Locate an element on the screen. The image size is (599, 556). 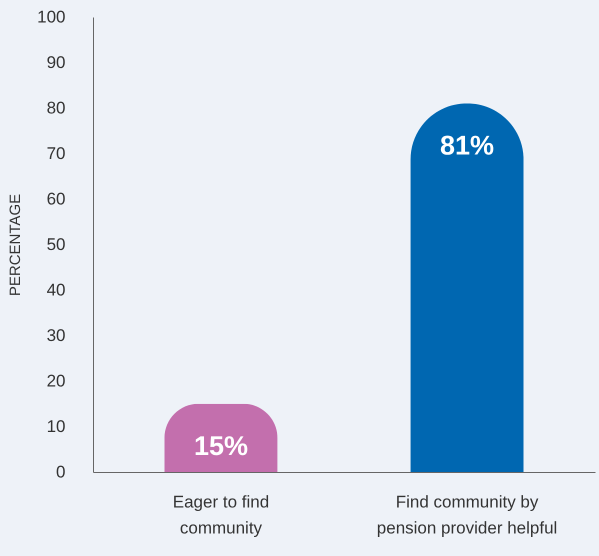
x-tick-label: Eager to find community is located at coordinates (221, 515).